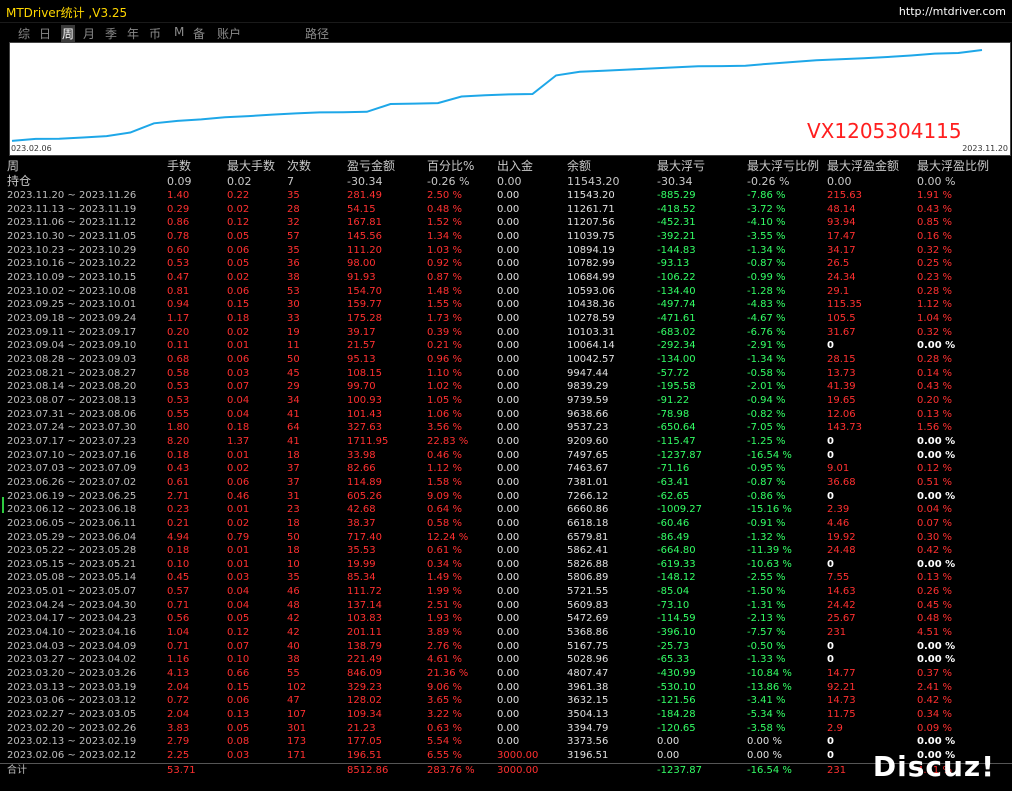 The height and width of the screenshot is (791, 1012). I want to click on cell-11: 0.32 %, so click(934, 250).